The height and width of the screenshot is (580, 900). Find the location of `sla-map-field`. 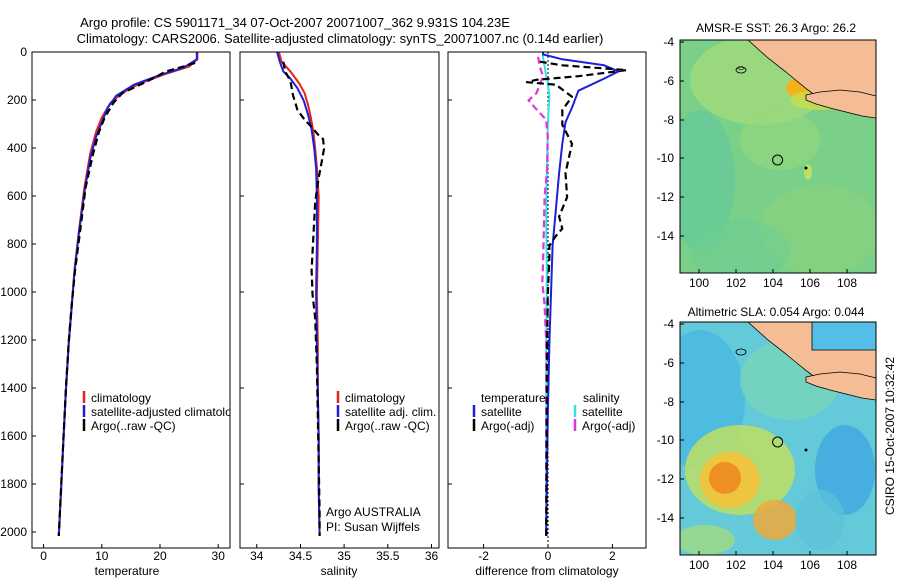

sla-map-field is located at coordinates (778, 438).